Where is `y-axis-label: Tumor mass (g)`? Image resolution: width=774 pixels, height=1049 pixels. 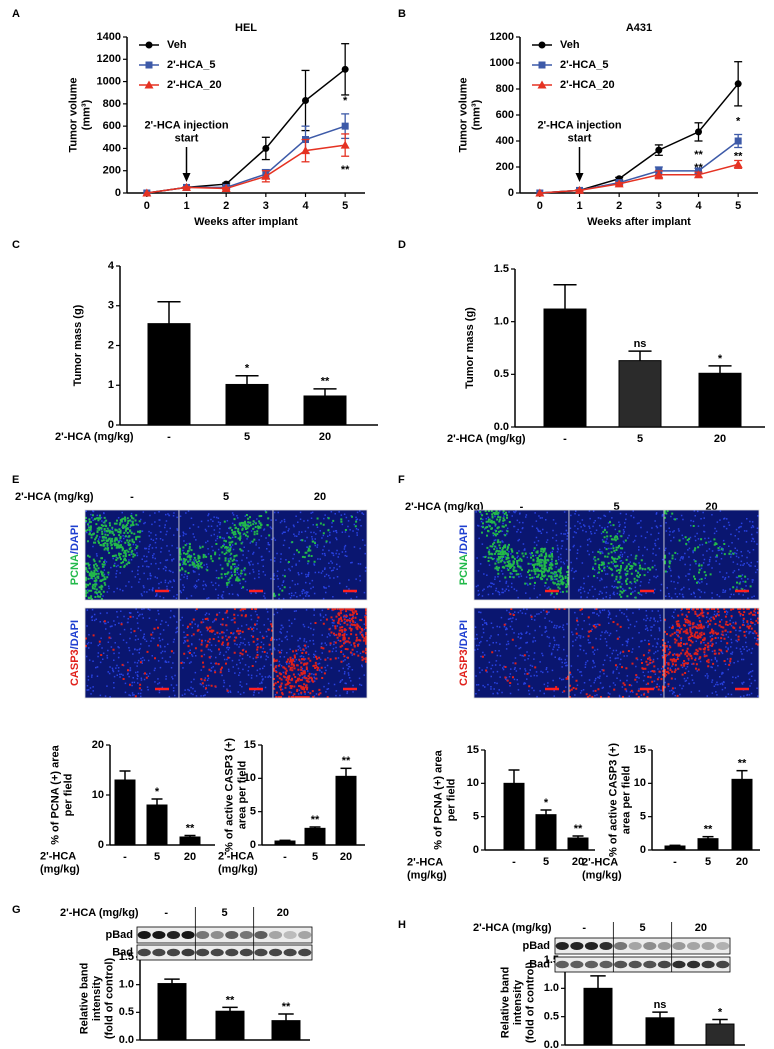 y-axis-label: Tumor mass (g) is located at coordinates (78, 345).